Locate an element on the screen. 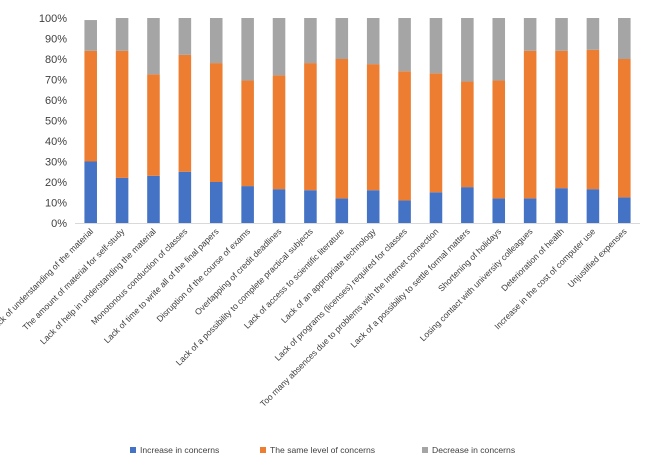 This screenshot has width=655, height=469. legend-label: Increase in concerns is located at coordinates (179, 450).